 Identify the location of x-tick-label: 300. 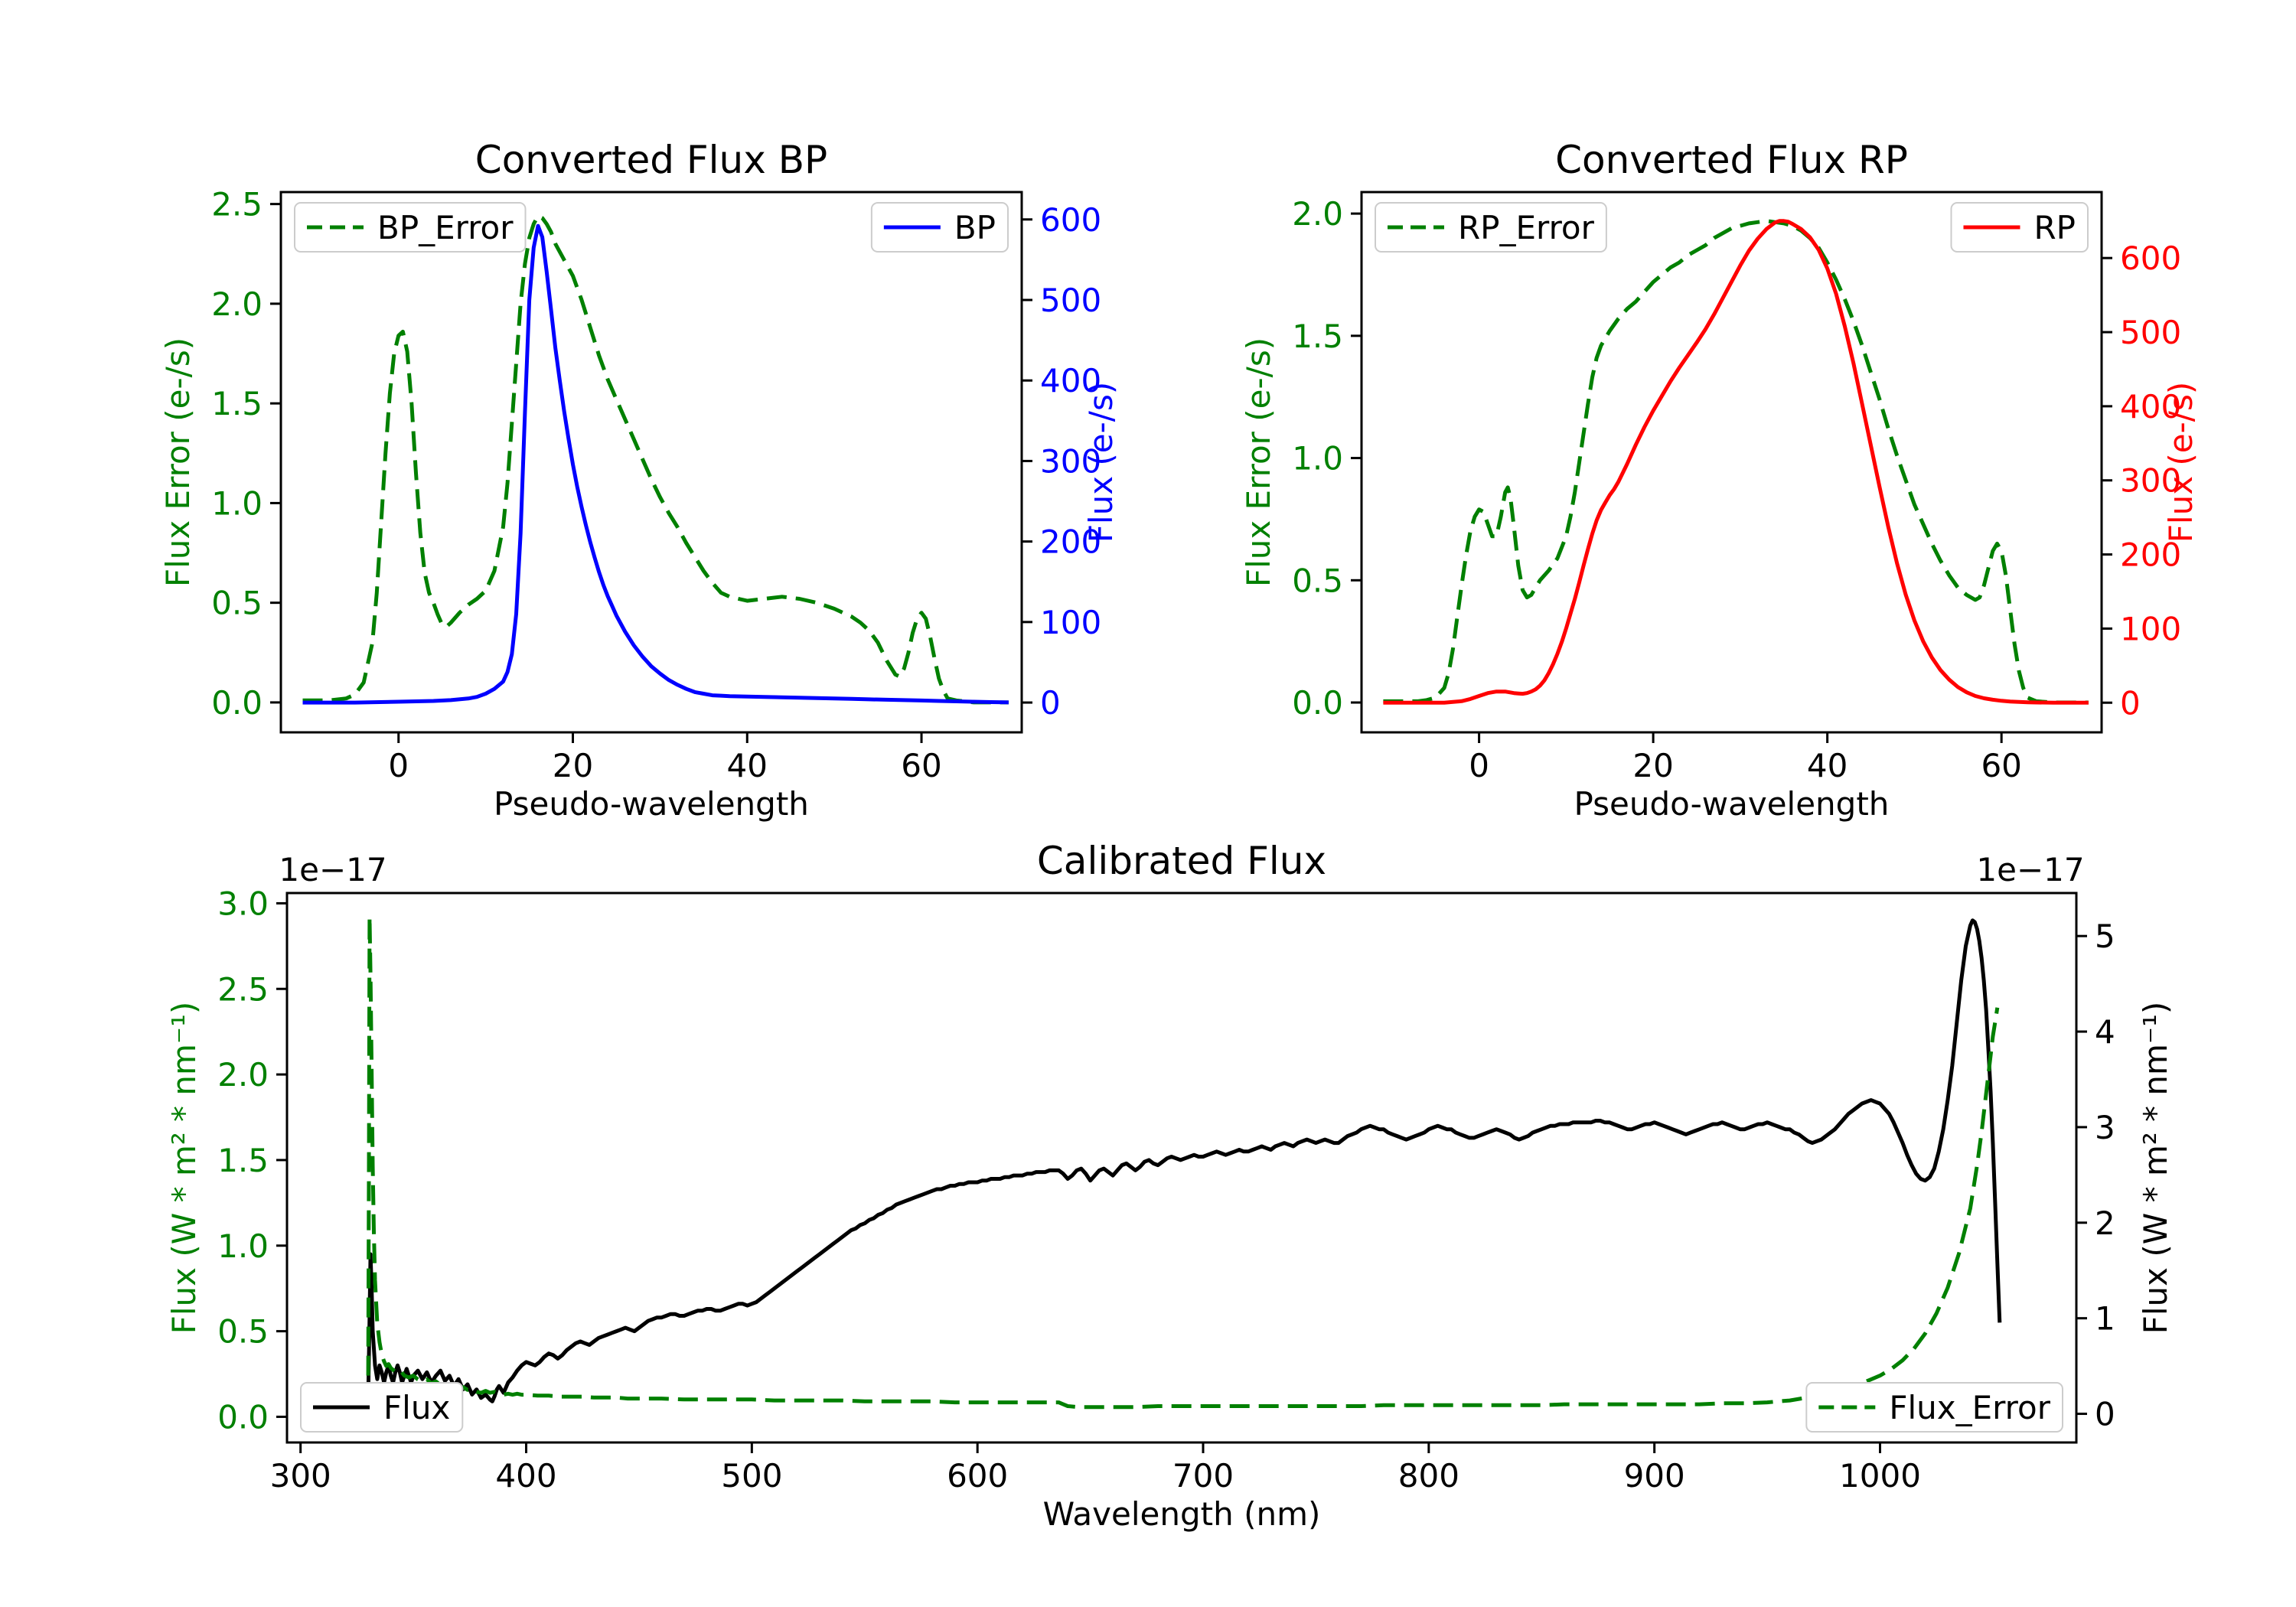
(300, 1476).